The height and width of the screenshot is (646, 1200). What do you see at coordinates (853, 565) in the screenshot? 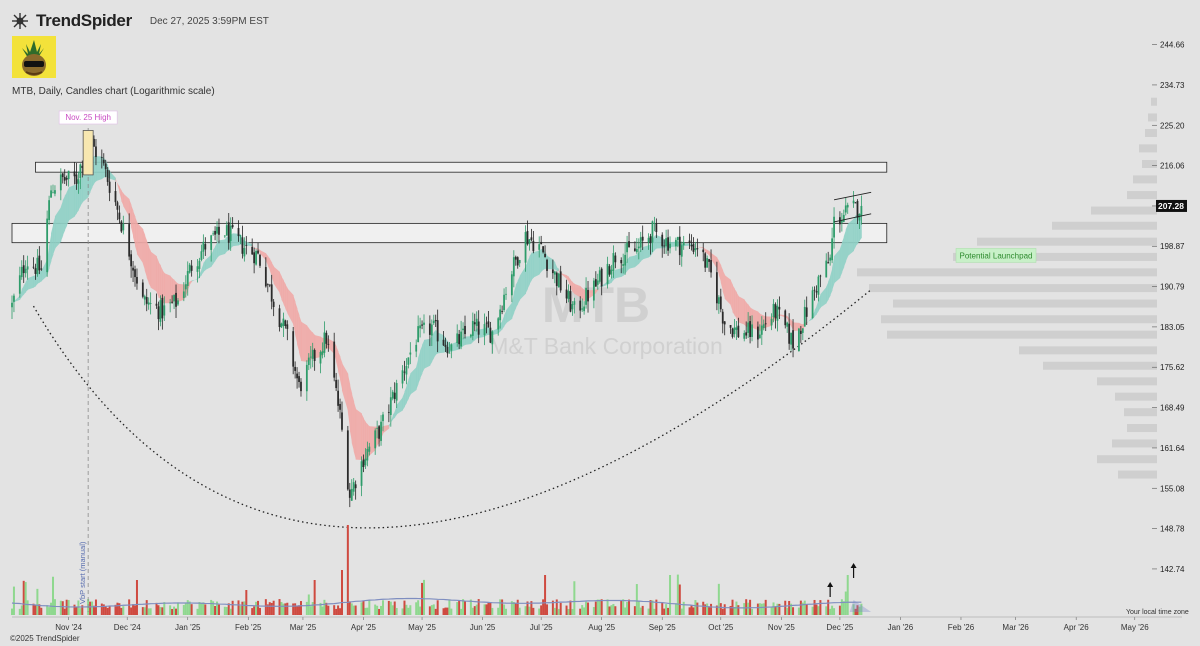
I see `arrow-up-icon` at bounding box center [853, 565].